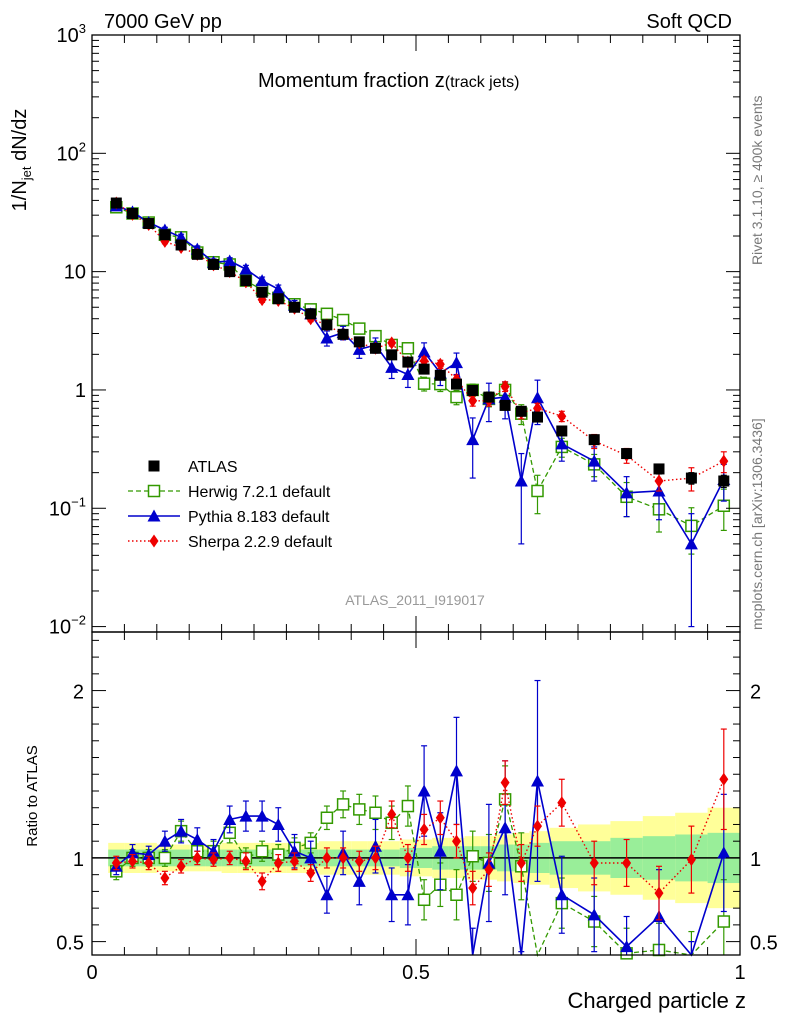  What do you see at coordinates (213, 467) in the screenshot?
I see `legend-label-atlas: ATLAS` at bounding box center [213, 467].